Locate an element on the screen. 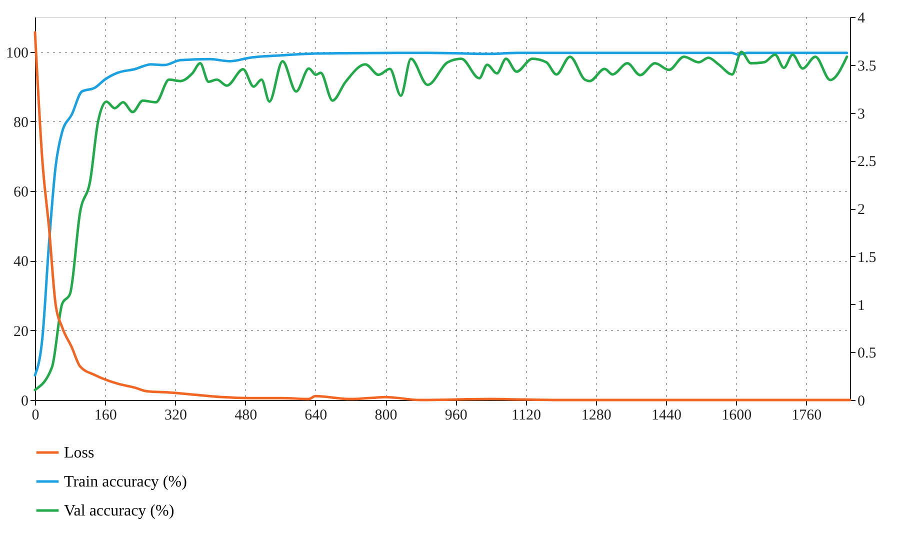 The width and height of the screenshot is (916, 535). y-tick-label: 80 is located at coordinates (21, 122).